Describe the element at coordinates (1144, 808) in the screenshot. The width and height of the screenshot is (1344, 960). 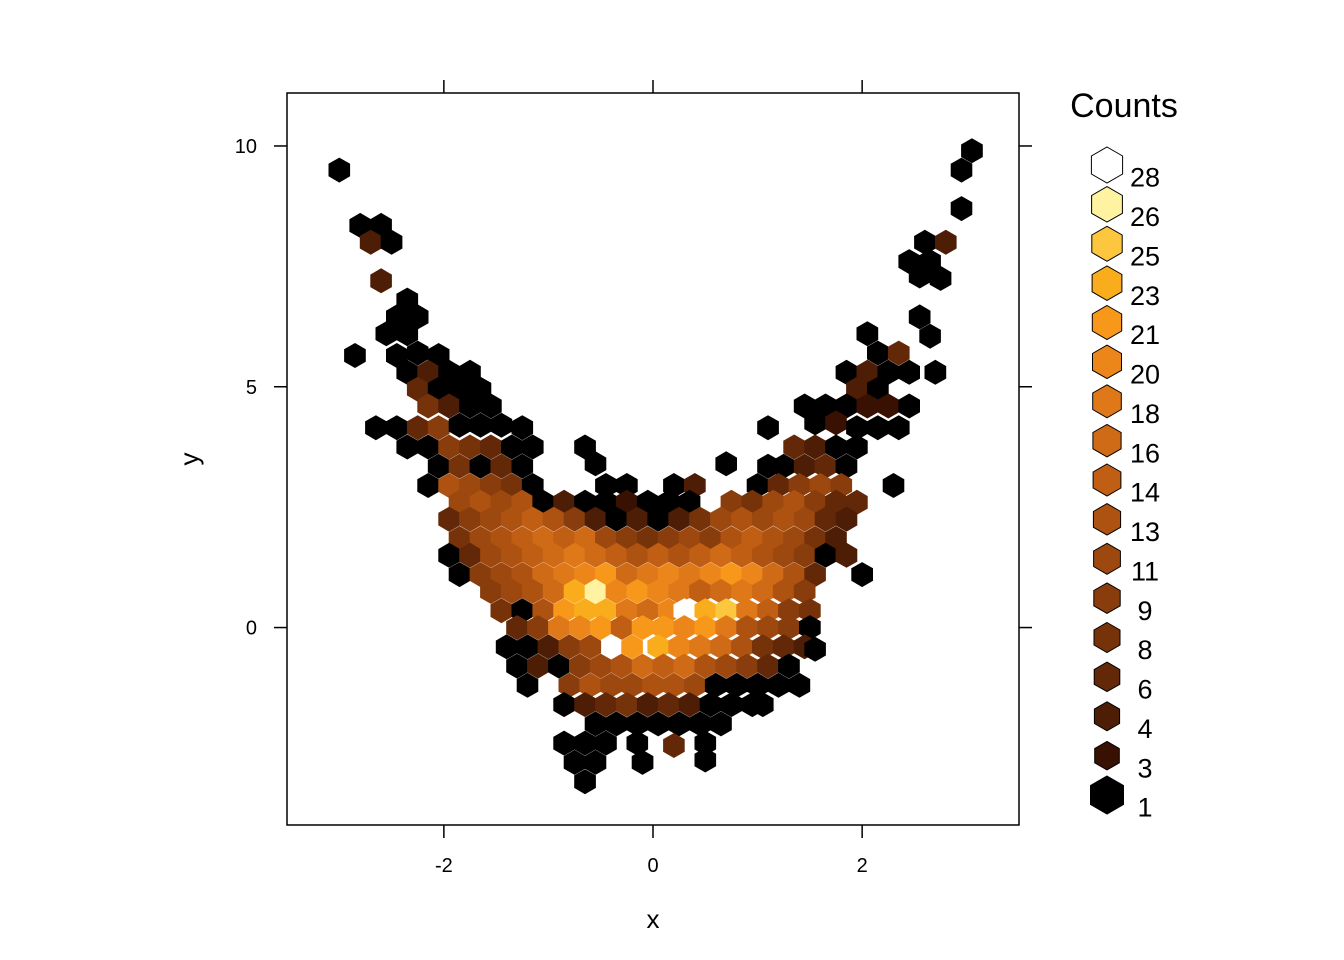
I see `legend-label: 1` at that location.